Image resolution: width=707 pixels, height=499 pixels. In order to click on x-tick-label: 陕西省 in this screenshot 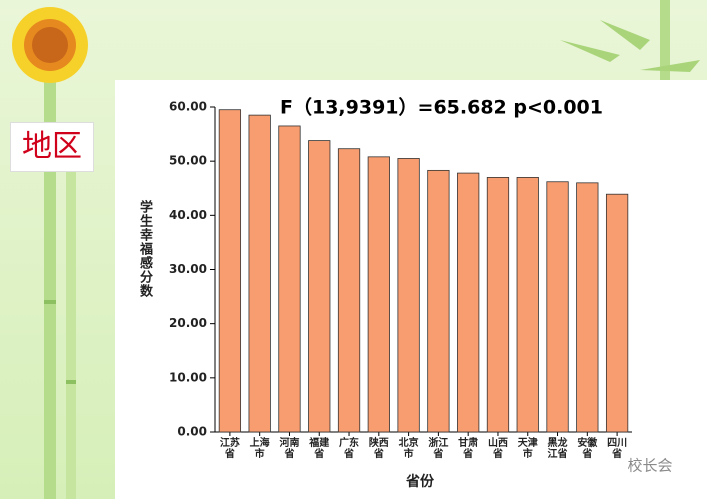, I will do `click(378, 449)`.